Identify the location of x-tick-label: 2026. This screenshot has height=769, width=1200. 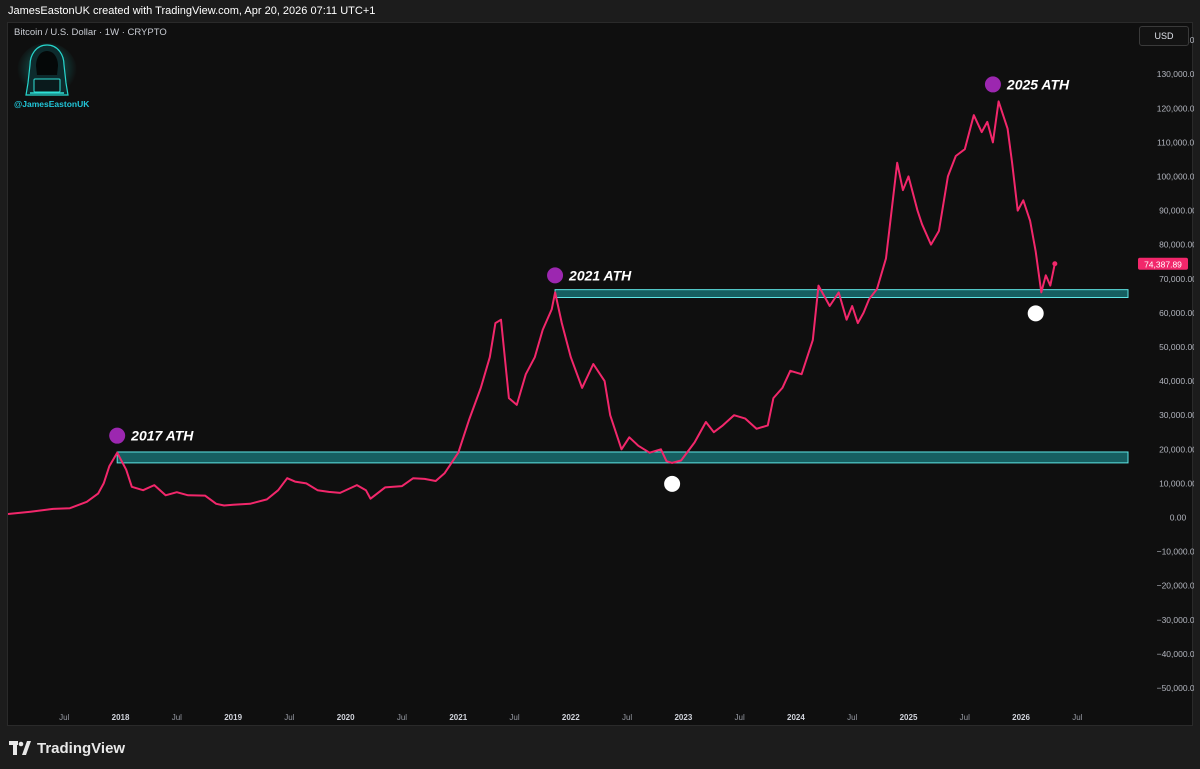
(1021, 717).